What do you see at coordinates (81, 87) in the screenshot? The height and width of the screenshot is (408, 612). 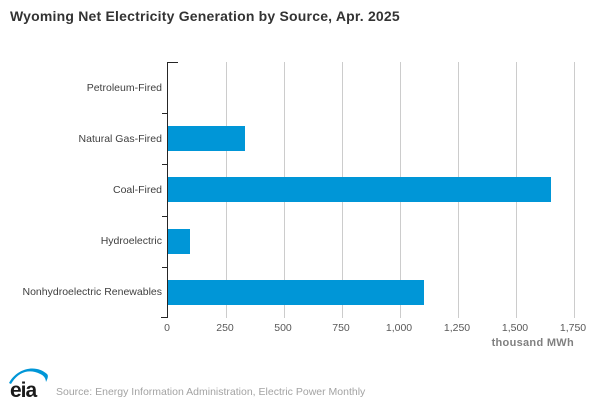 I see `category-label-row: Petroleum-Fired` at bounding box center [81, 87].